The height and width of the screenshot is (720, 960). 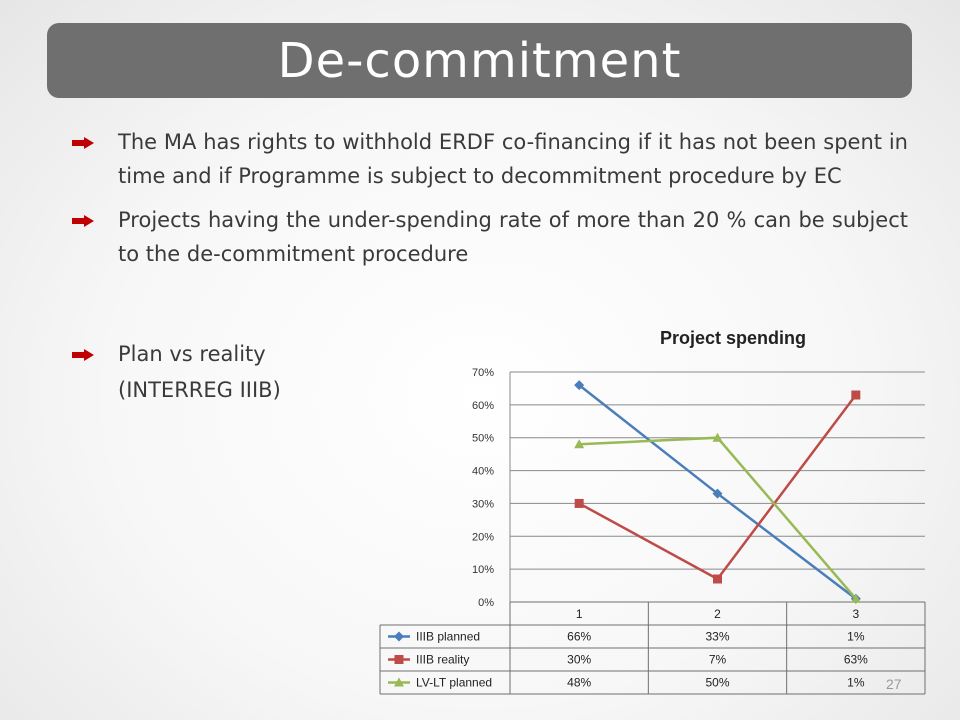 I want to click on bullet-item: Plan vs reality, so click(x=175, y=354).